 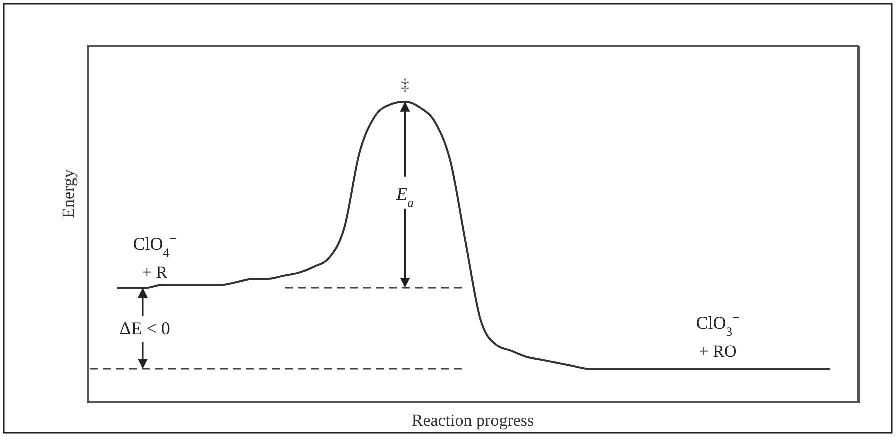 I want to click on annotation: + R, so click(x=155, y=272).